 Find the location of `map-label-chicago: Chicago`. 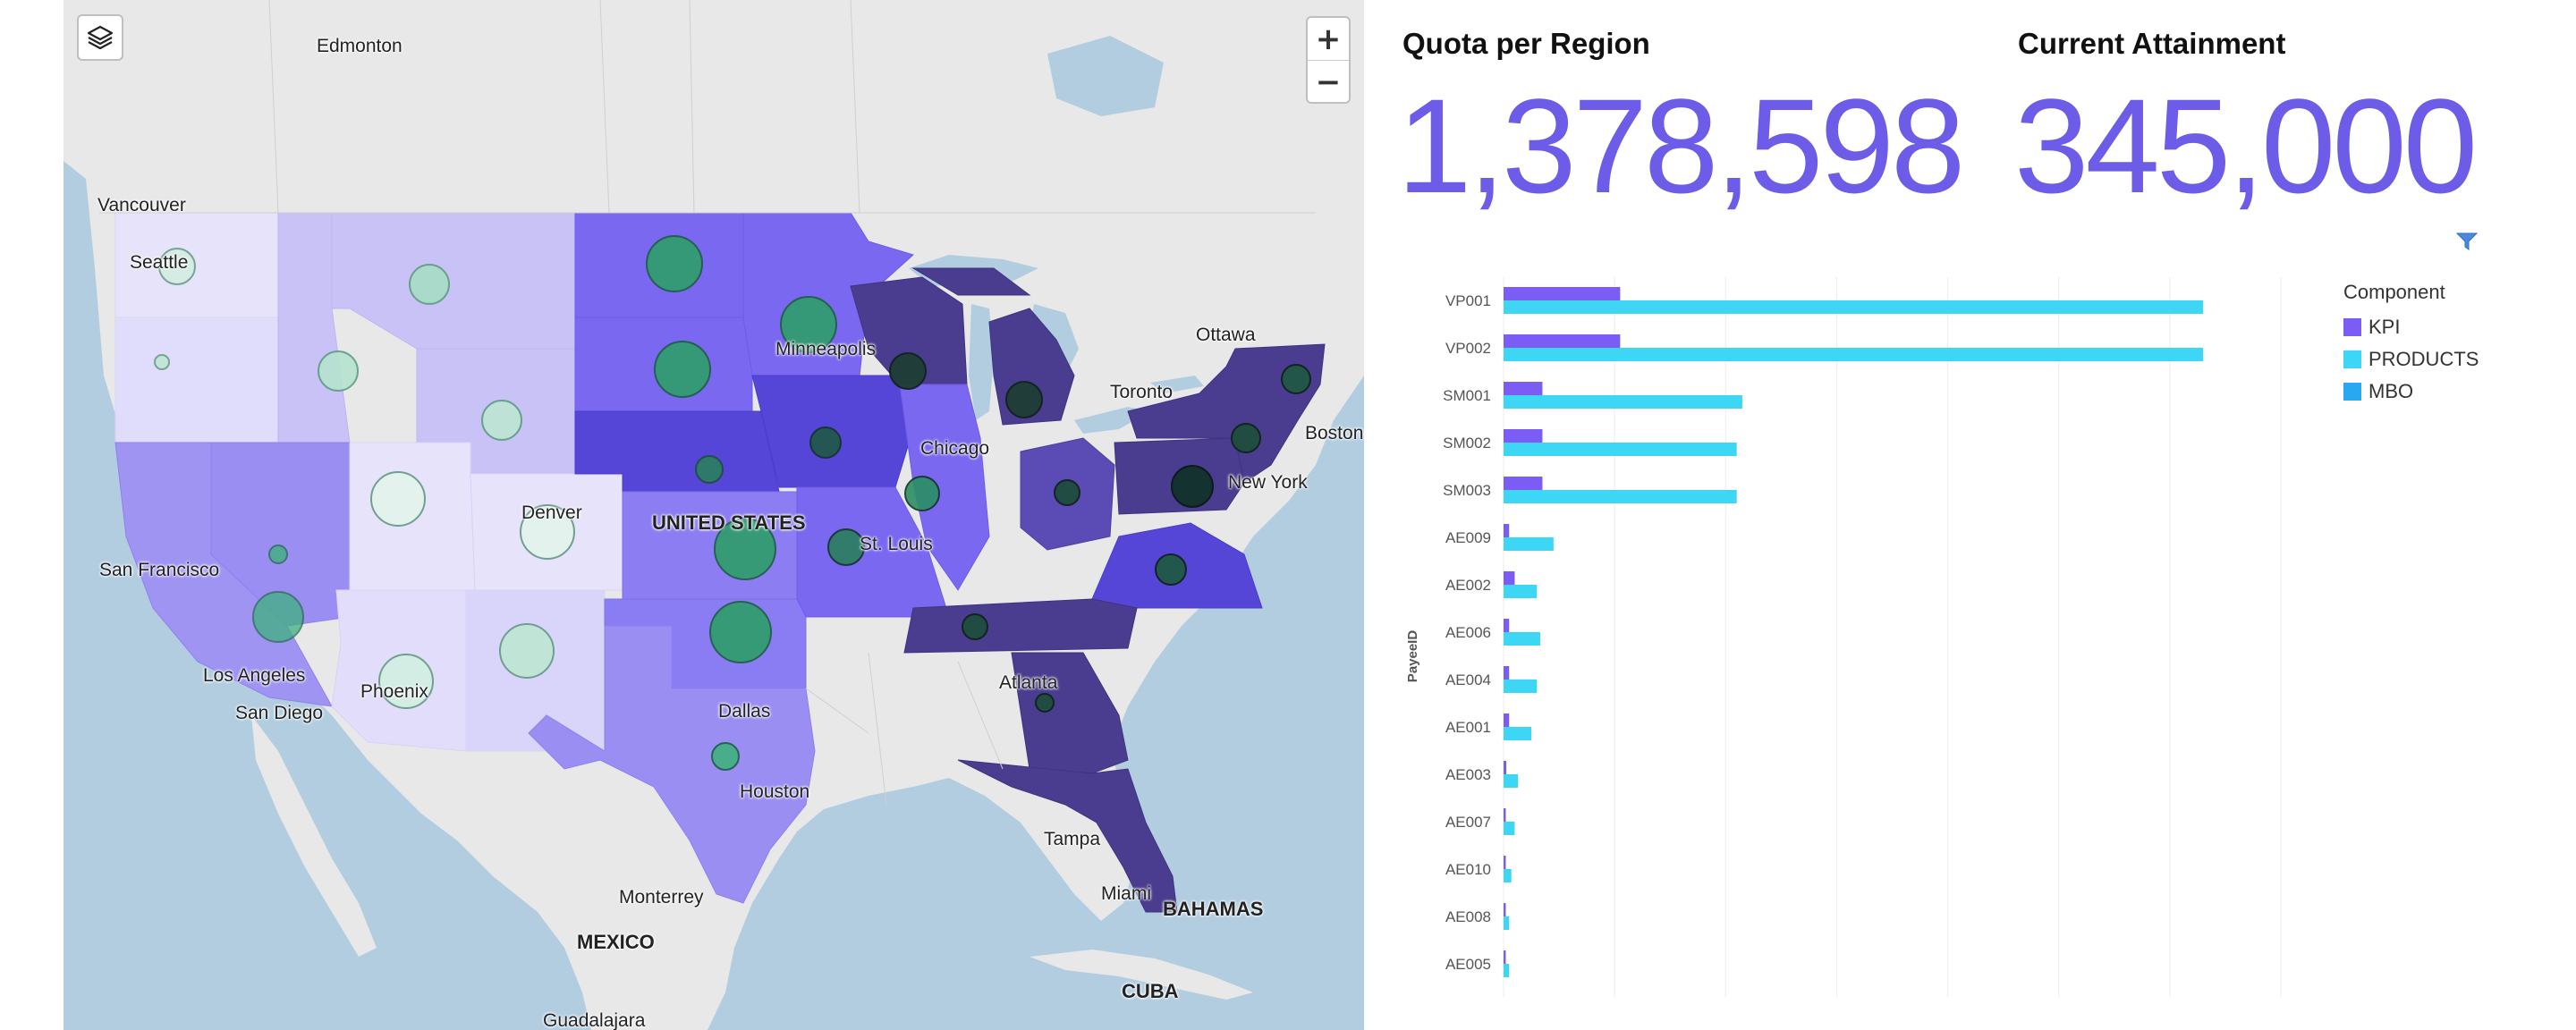

map-label-chicago: Chicago is located at coordinates (955, 448).